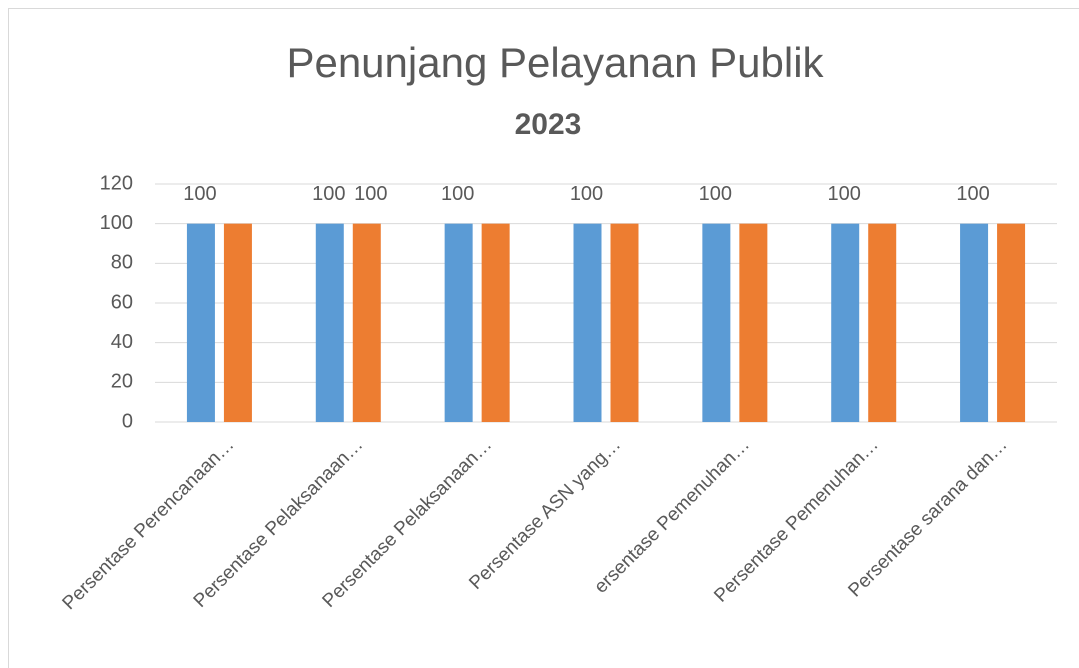  What do you see at coordinates (122, 382) in the screenshot?
I see `y-tick-label: 20` at bounding box center [122, 382].